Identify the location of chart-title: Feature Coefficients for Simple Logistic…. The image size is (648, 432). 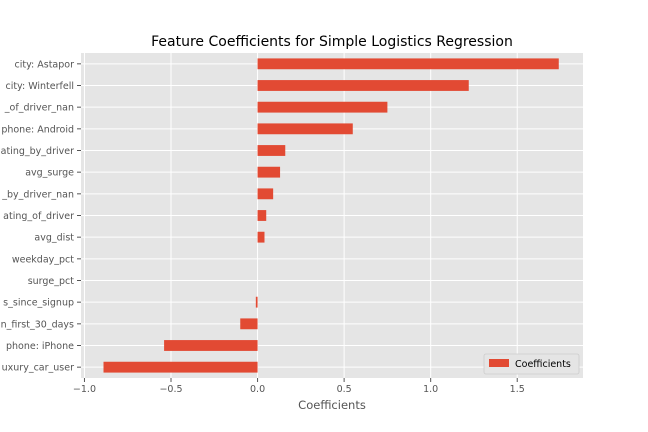
(332, 42).